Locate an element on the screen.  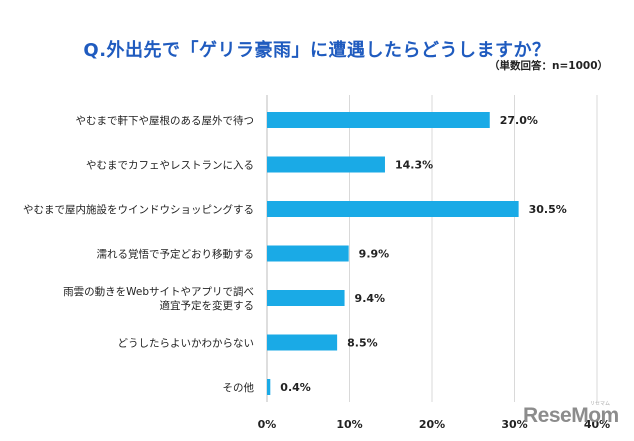
x-tick-label: 20% is located at coordinates (432, 424).